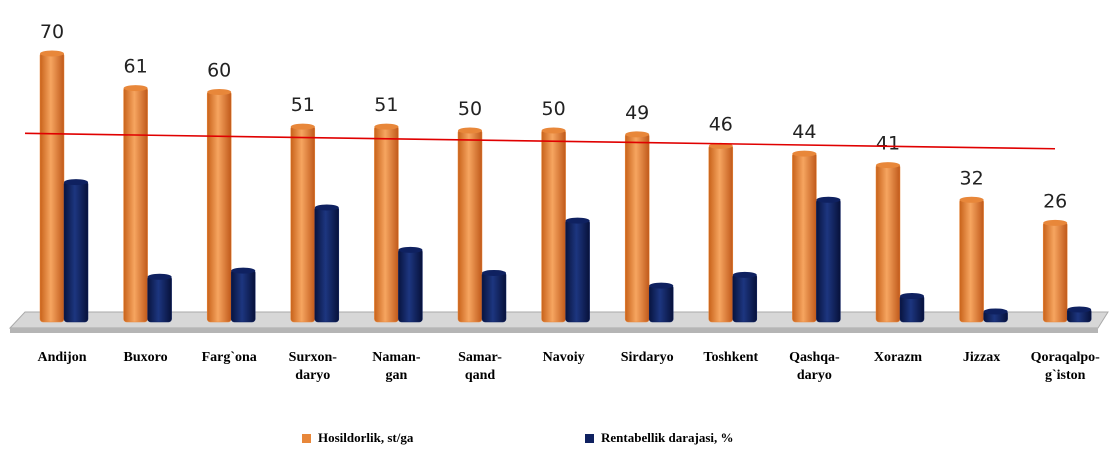 This screenshot has height=450, width=1120. I want to click on value-label: 60, so click(219, 71).